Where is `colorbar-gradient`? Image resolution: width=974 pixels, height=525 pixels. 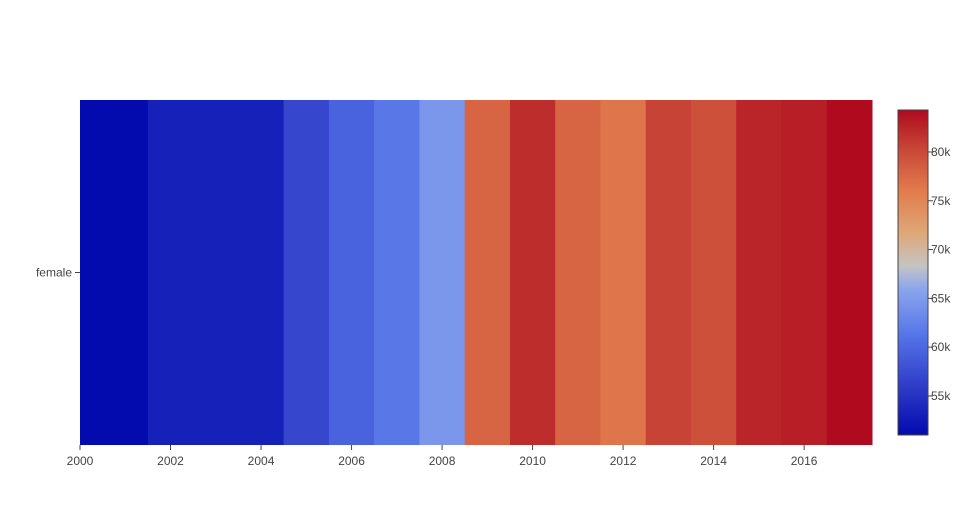 colorbar-gradient is located at coordinates (913, 272).